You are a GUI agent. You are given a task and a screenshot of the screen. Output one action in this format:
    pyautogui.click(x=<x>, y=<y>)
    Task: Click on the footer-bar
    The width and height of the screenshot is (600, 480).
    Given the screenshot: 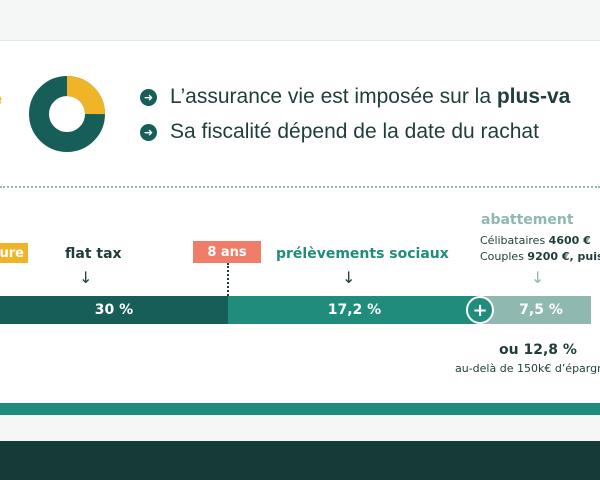 What is the action you would take?
    pyautogui.click(x=300, y=460)
    